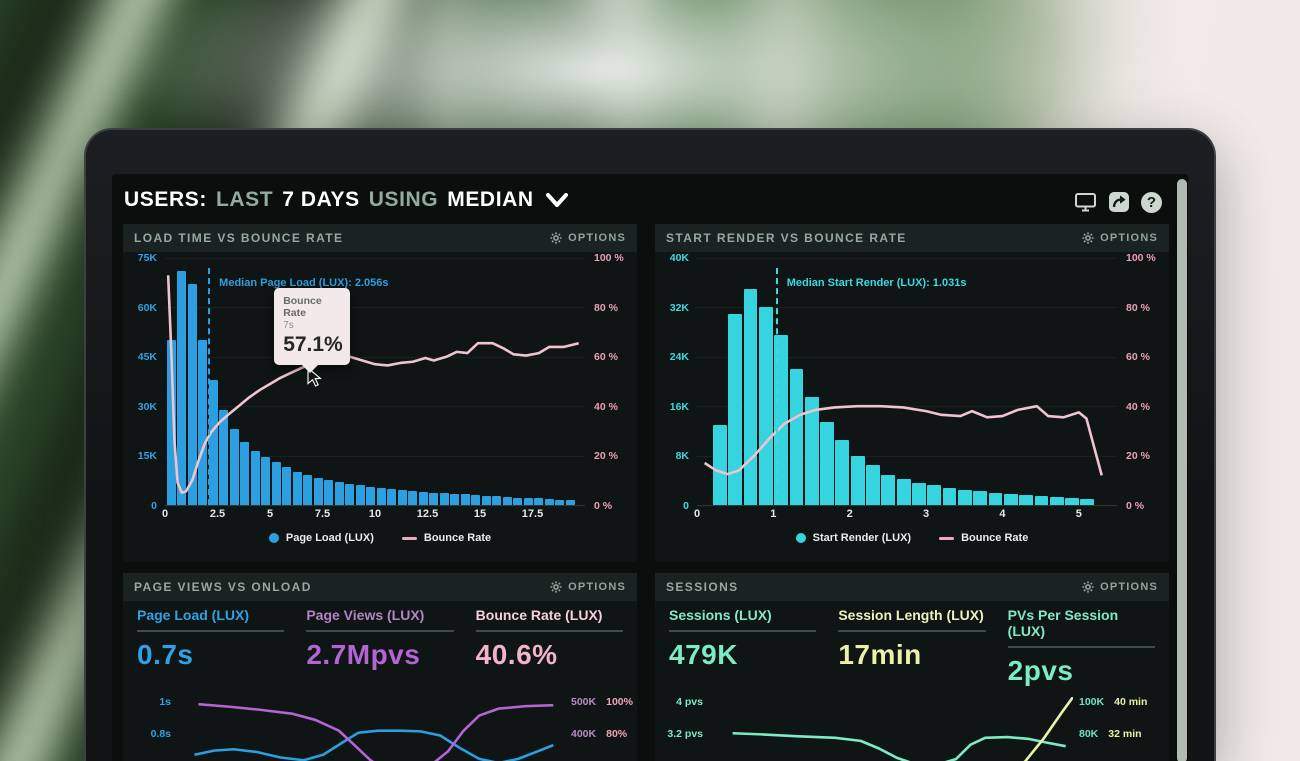 The width and height of the screenshot is (1300, 761). What do you see at coordinates (1088, 587) in the screenshot?
I see `gear-icon` at bounding box center [1088, 587].